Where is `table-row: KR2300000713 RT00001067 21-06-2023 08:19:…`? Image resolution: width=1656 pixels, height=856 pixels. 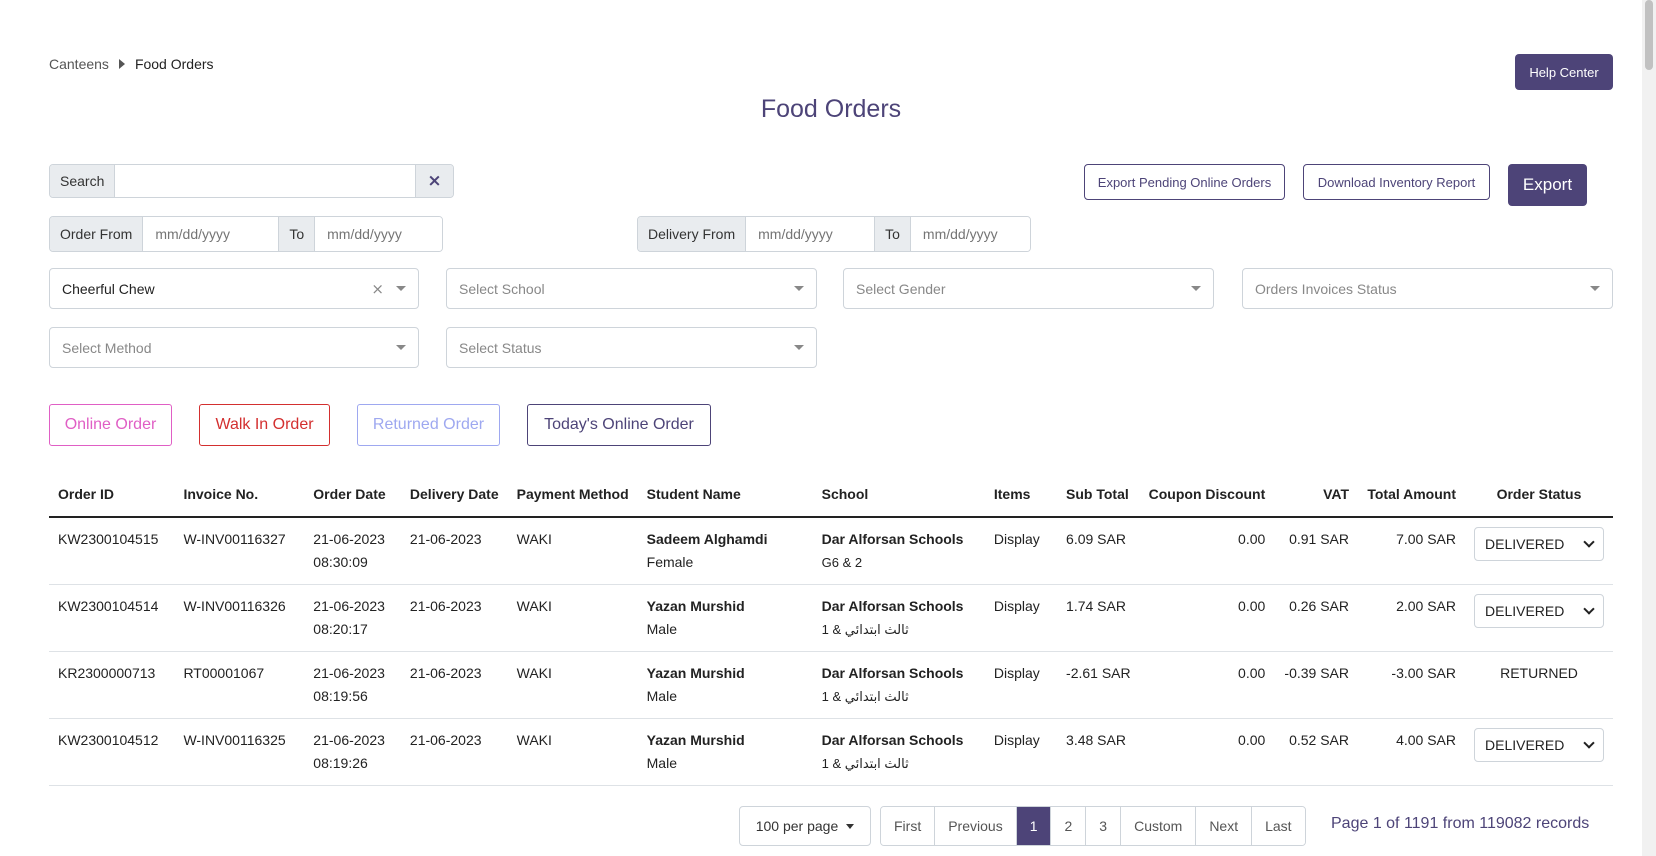 table-row: KR2300000713 RT00001067 21-06-2023 08:19:… is located at coordinates (831, 685).